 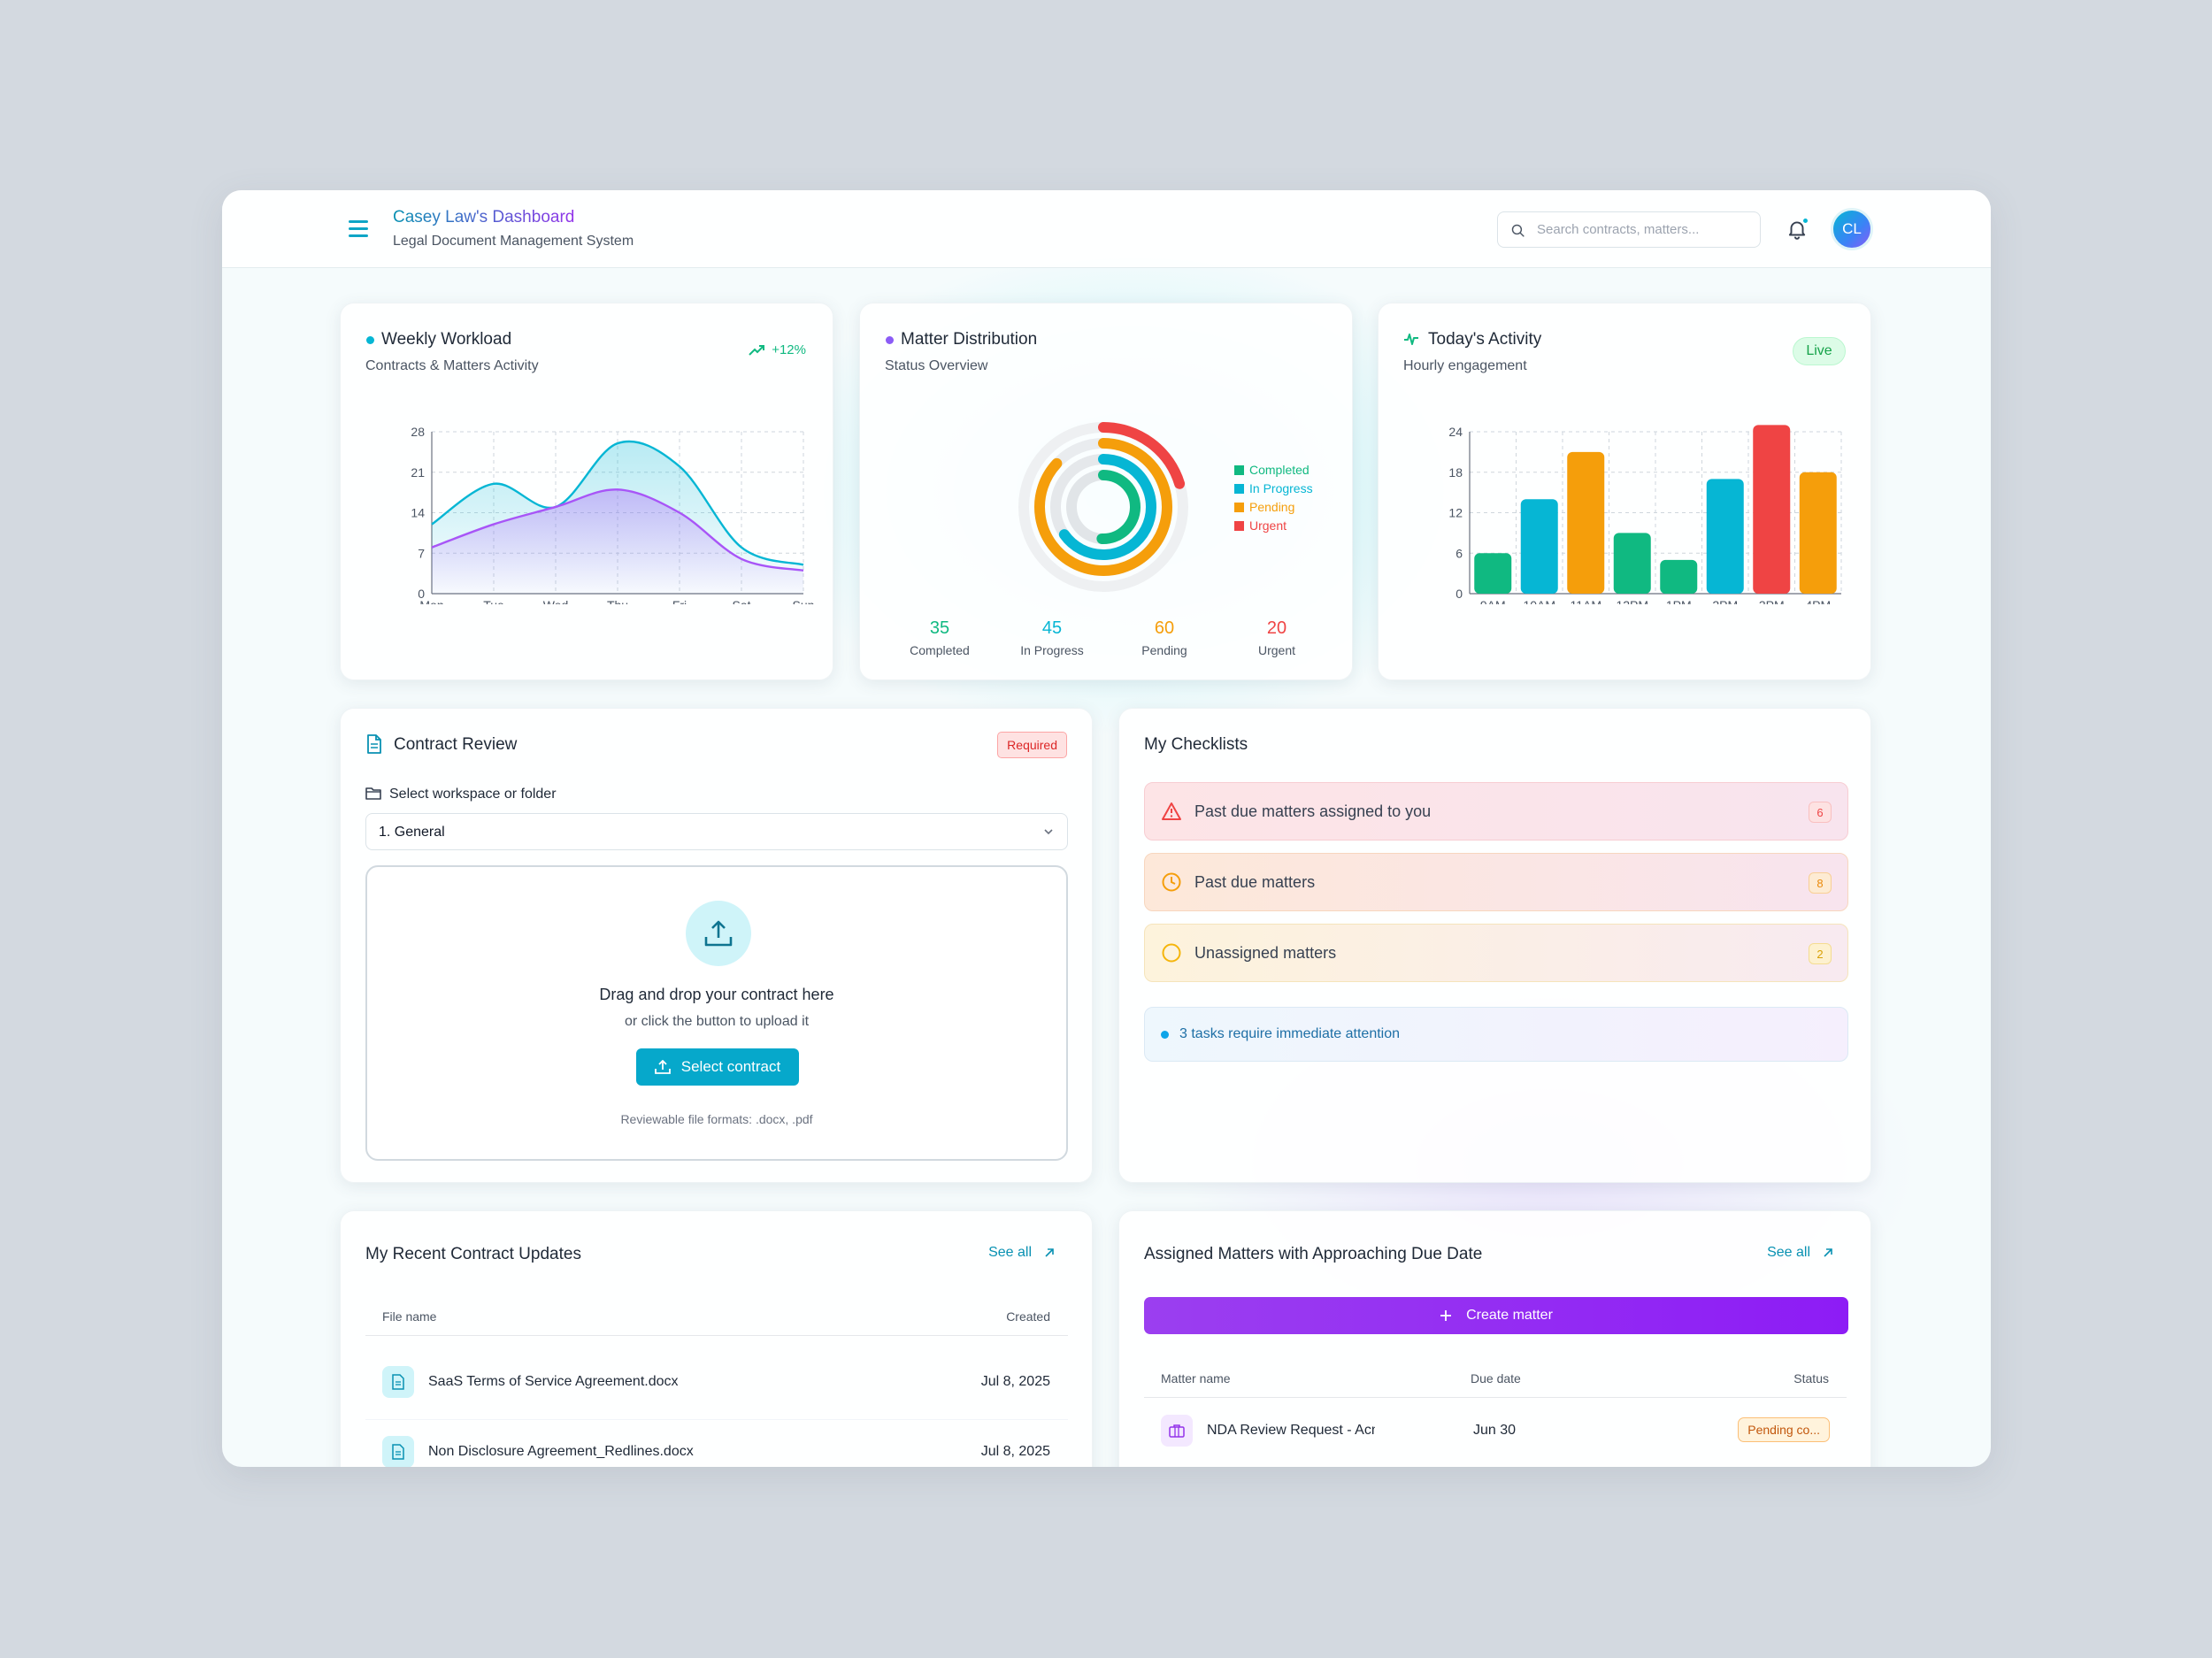 What do you see at coordinates (1446, 1316) in the screenshot?
I see `plus-icon` at bounding box center [1446, 1316].